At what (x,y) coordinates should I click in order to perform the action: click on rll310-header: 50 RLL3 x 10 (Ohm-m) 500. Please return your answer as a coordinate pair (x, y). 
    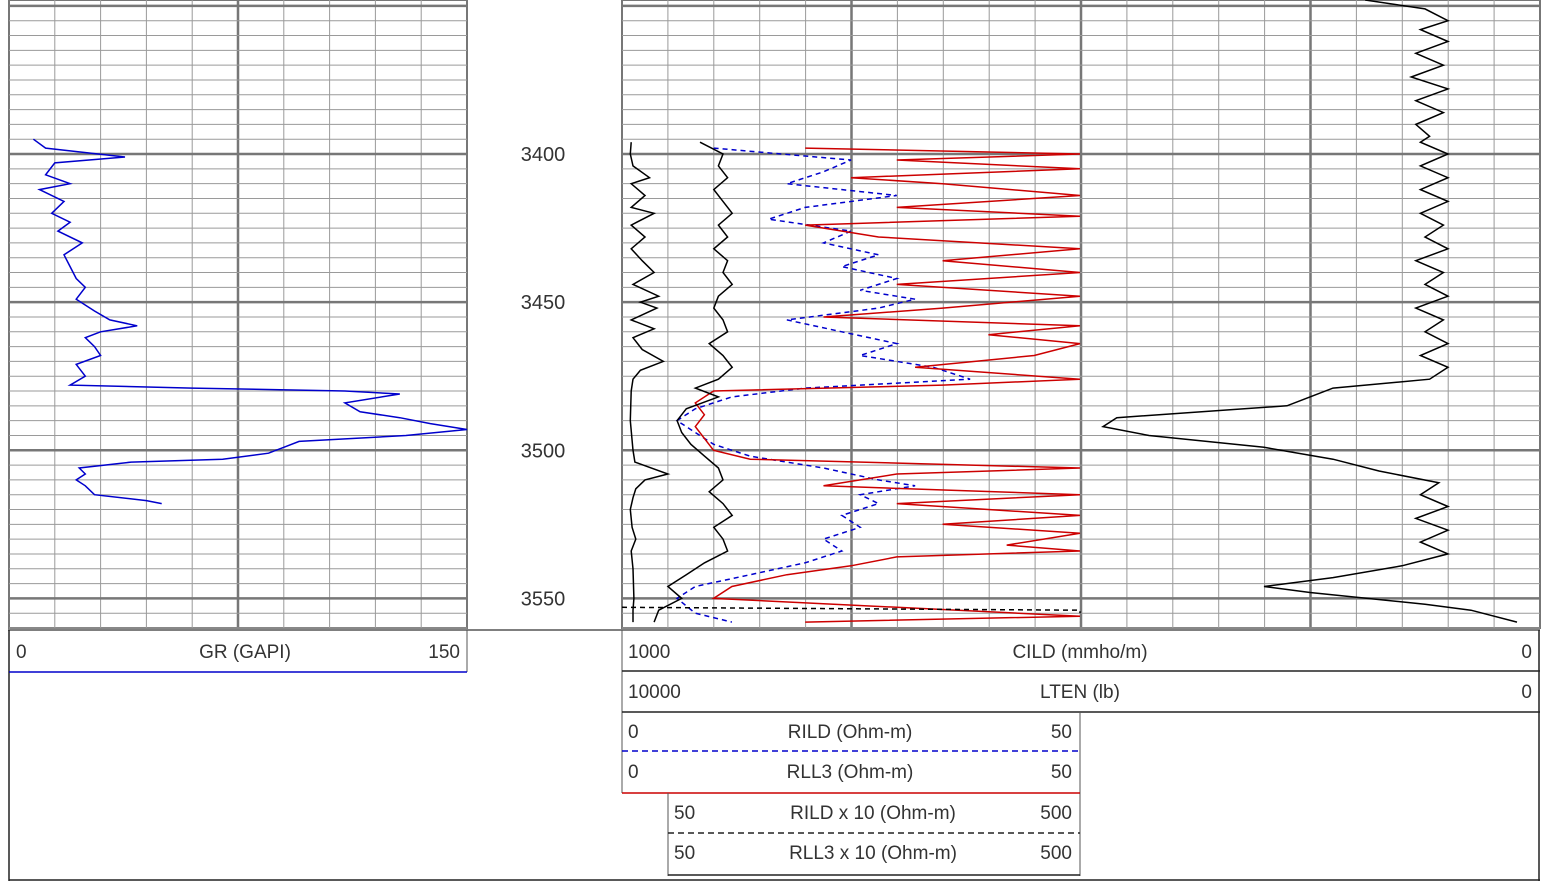
    Looking at the image, I should click on (874, 859).